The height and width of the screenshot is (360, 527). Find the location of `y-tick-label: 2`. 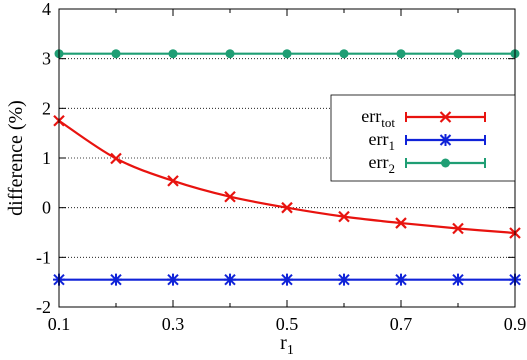

y-tick-label: 2 is located at coordinates (46, 108).